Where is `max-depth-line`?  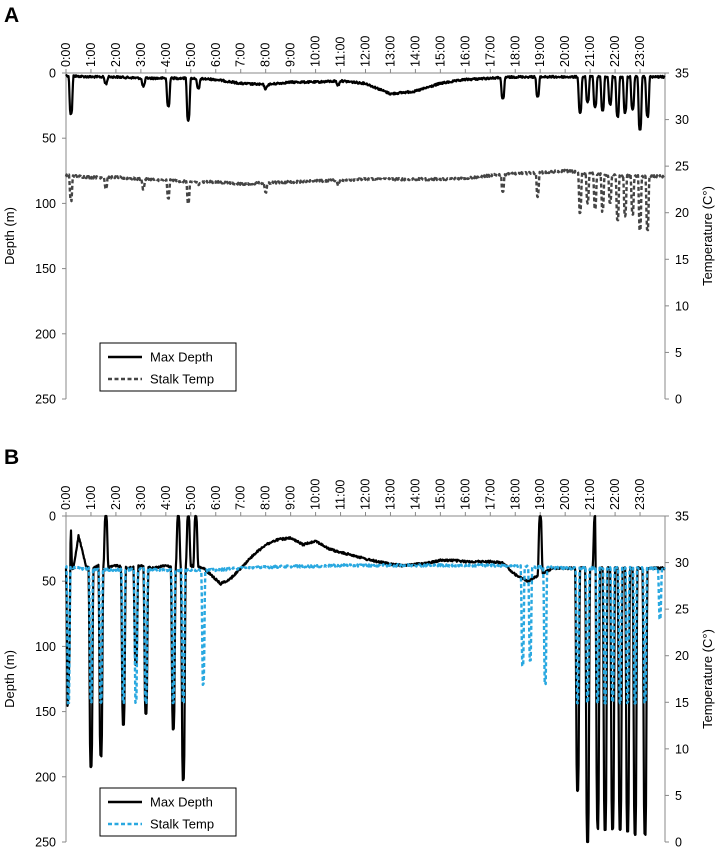
max-depth-line is located at coordinates (365, 102).